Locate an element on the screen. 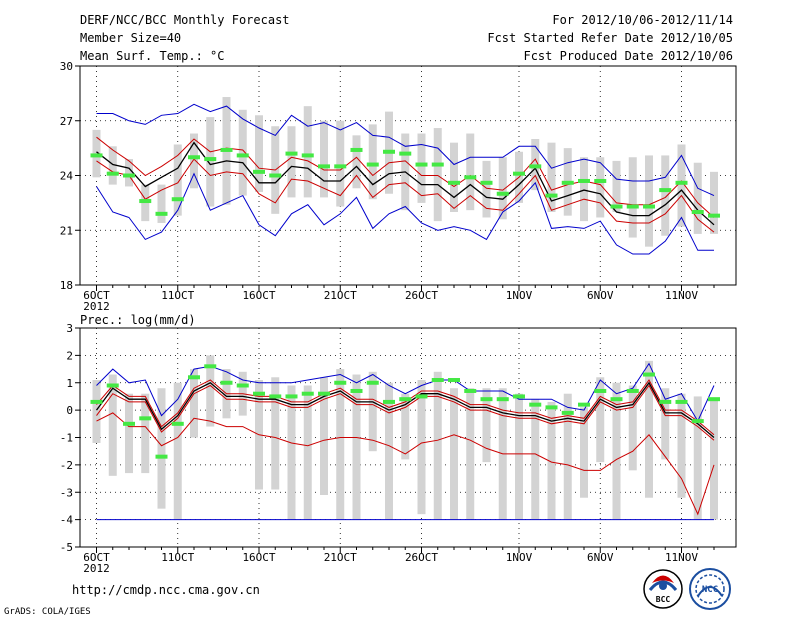 The image size is (800, 618). y-tick-label: -5 is located at coordinates (66, 547).